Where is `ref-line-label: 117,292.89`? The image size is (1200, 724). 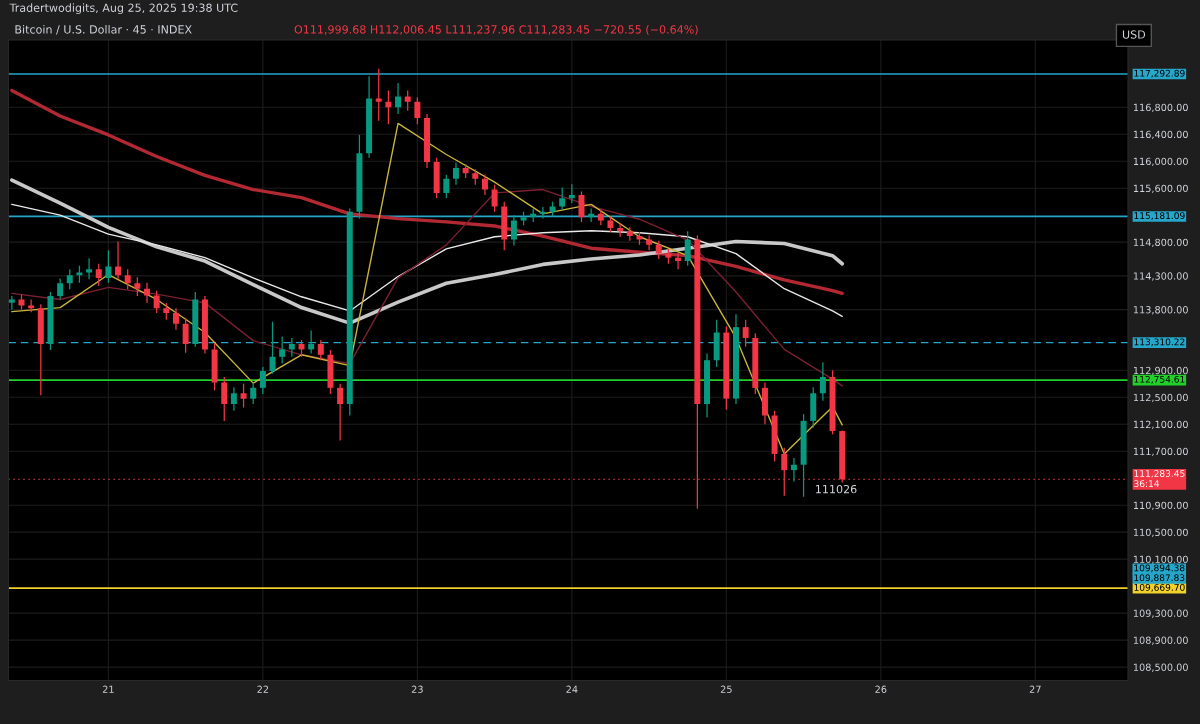 ref-line-label: 117,292.89 is located at coordinates (1159, 73).